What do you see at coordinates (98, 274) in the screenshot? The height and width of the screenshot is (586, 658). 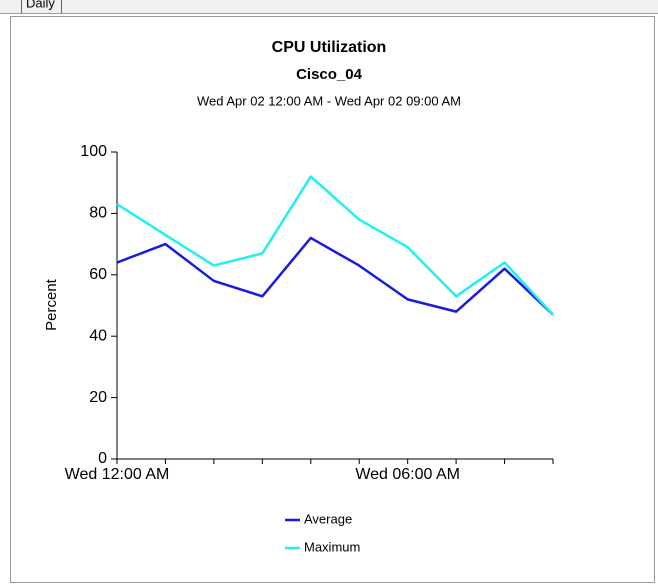 I see `y-tick-label: 60` at bounding box center [98, 274].